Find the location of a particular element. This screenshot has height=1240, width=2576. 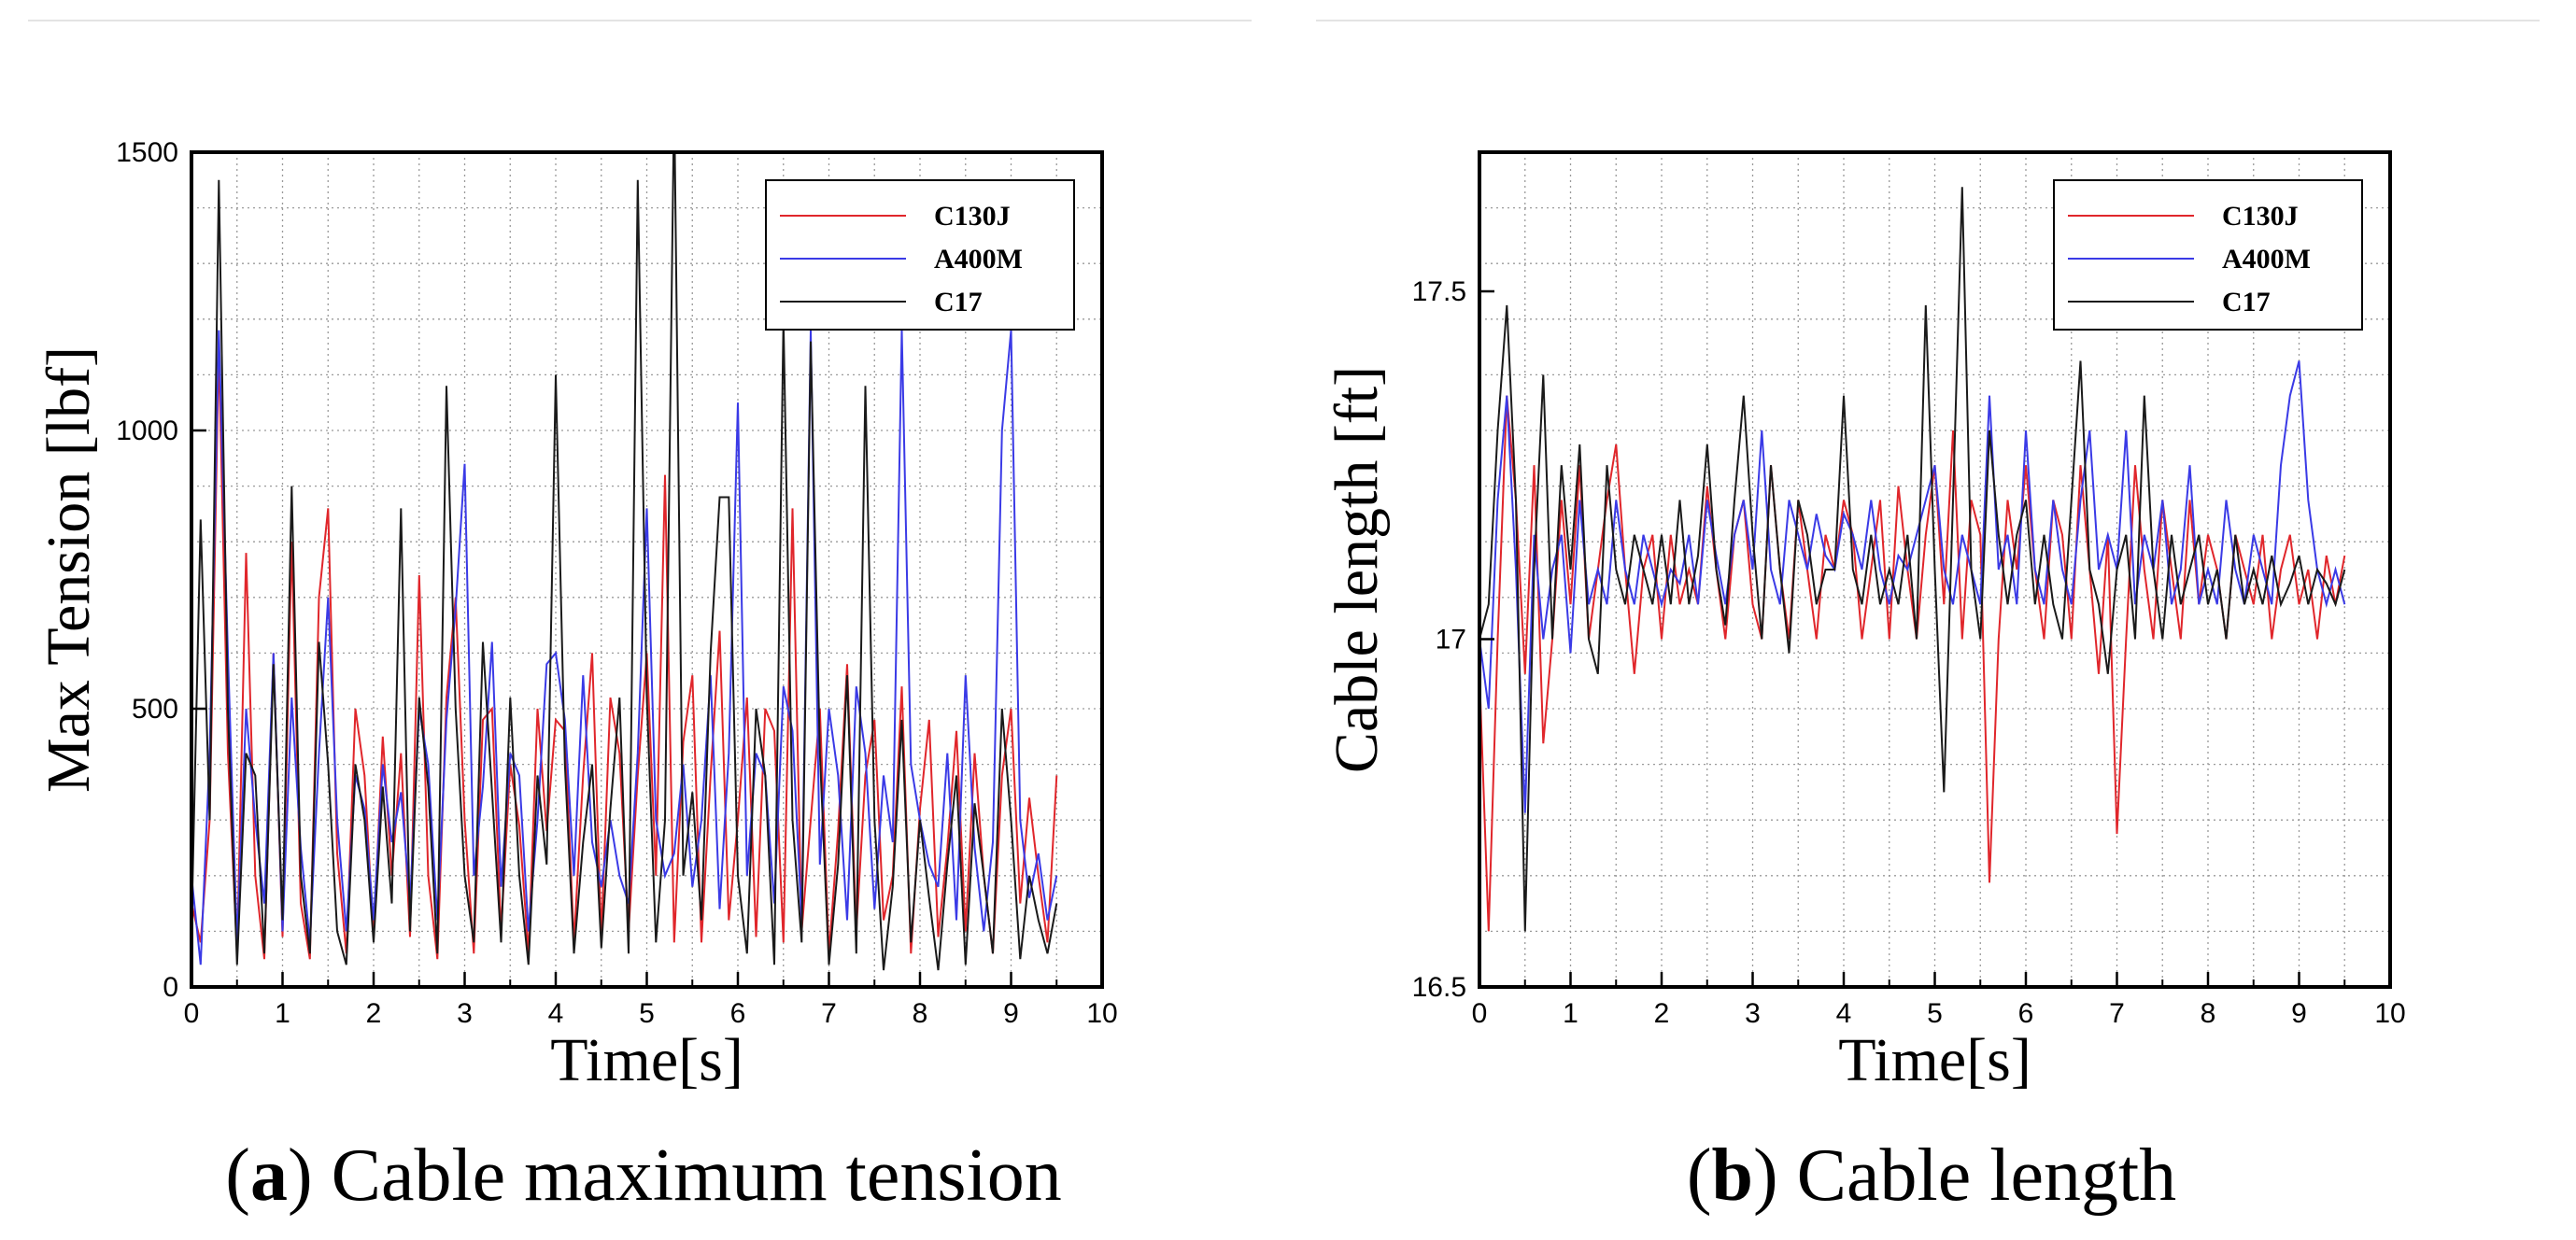

y-tick-label: 17 is located at coordinates (1451, 640).